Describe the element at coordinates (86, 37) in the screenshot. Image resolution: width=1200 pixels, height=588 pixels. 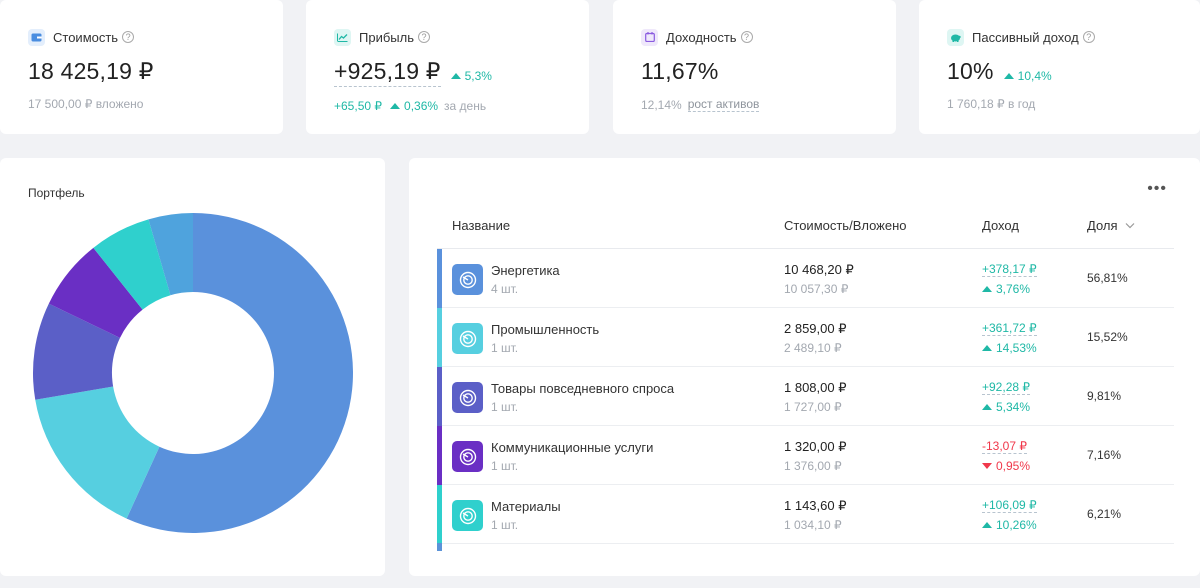
I see `stat-label: Стоимость` at that location.